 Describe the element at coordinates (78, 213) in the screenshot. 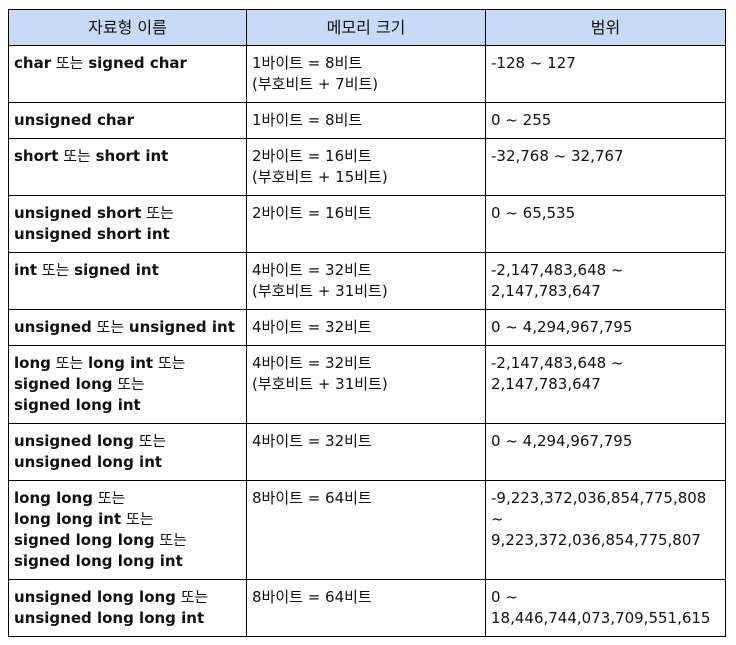

I see `type-keyword: unsigned short` at that location.